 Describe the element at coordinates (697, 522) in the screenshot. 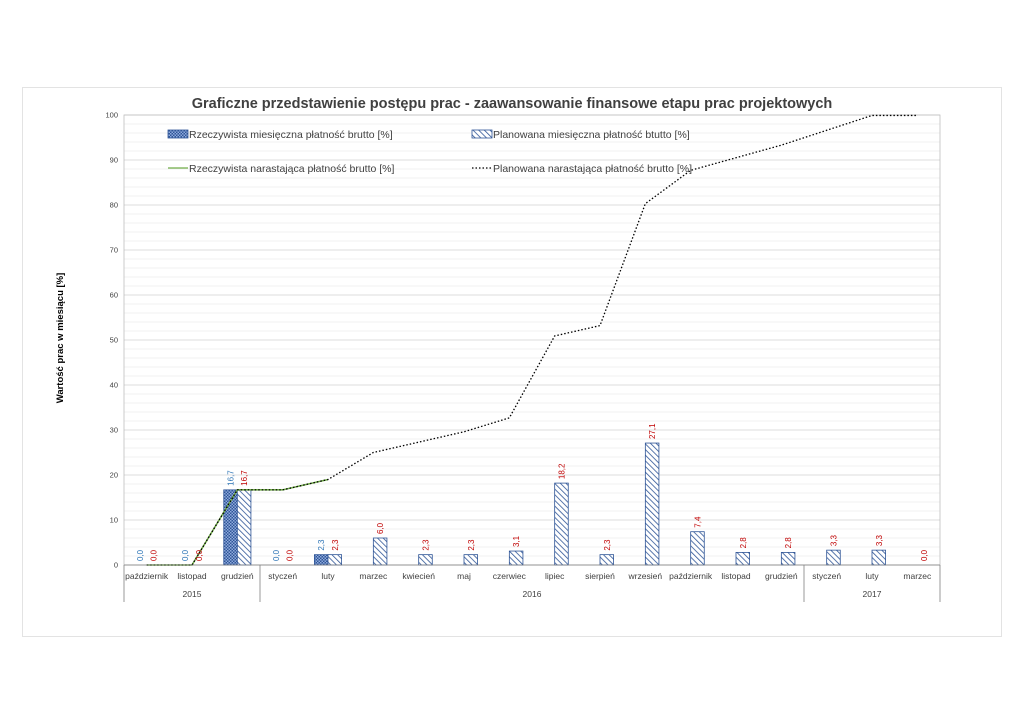

I see `data-label-planned: 7,4` at that location.